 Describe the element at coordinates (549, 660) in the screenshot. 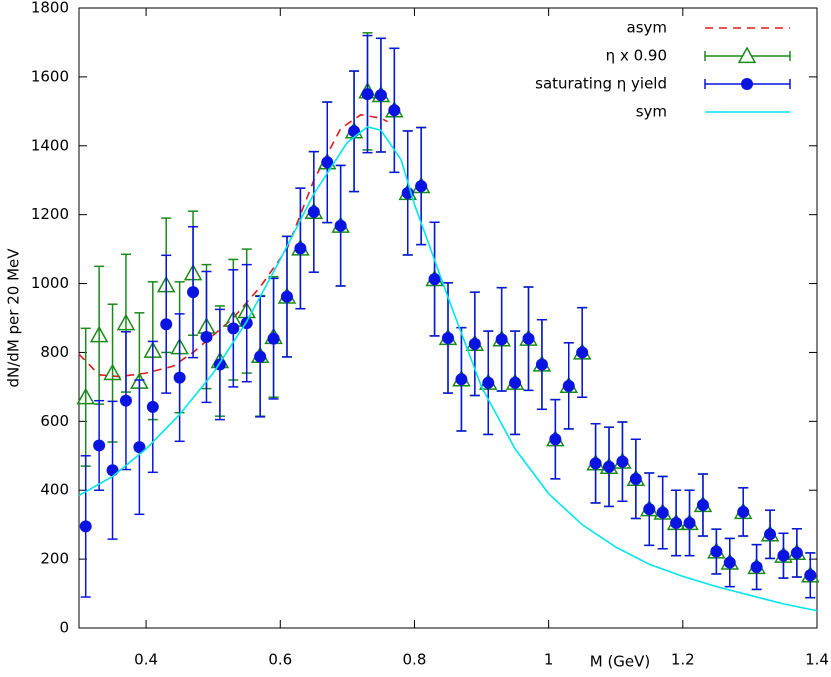

I see `x-tick-label: 1` at that location.